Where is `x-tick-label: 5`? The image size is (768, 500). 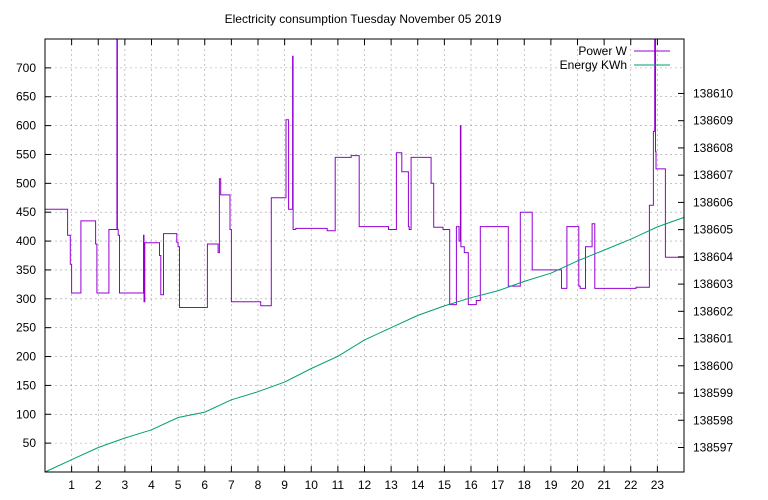 x-tick-label: 5 is located at coordinates (178, 485).